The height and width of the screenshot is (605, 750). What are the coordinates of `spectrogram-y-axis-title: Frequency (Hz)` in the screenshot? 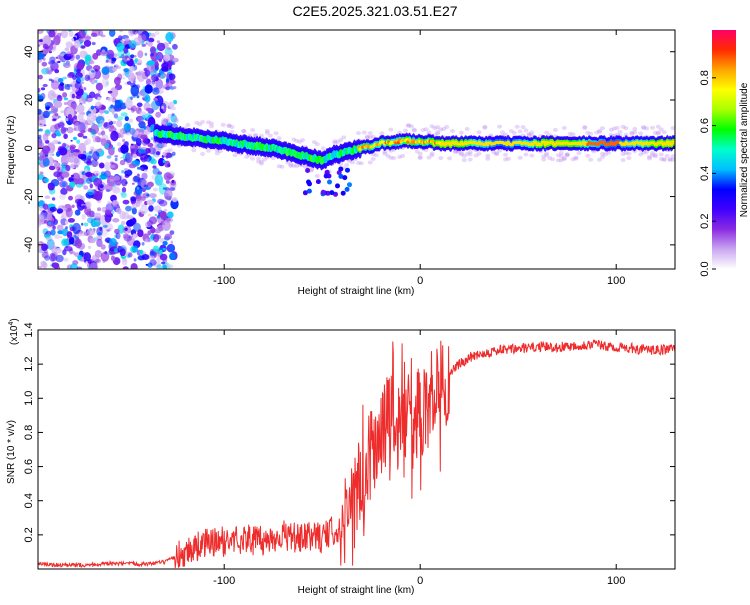 It's located at (11, 150).